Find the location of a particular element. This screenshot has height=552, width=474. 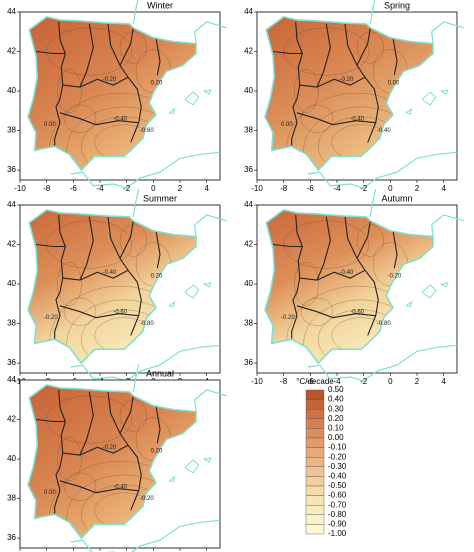

land is located at coordinates (112, 461).